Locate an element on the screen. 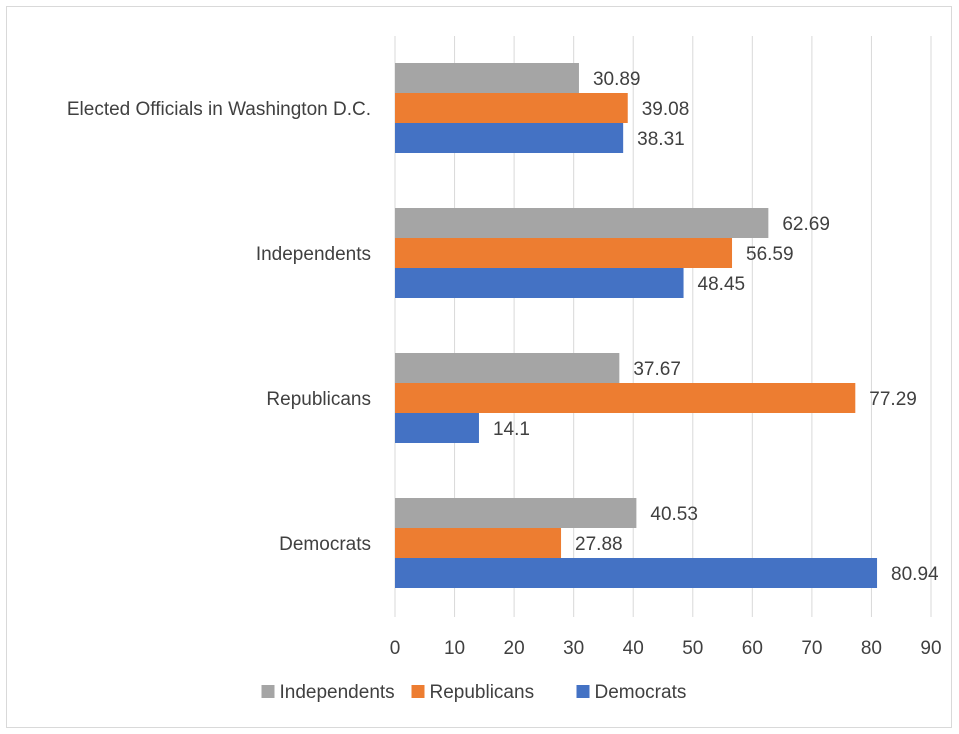 The width and height of the screenshot is (959, 734). category-label: Elected Officials in Washington D.C. is located at coordinates (219, 109).